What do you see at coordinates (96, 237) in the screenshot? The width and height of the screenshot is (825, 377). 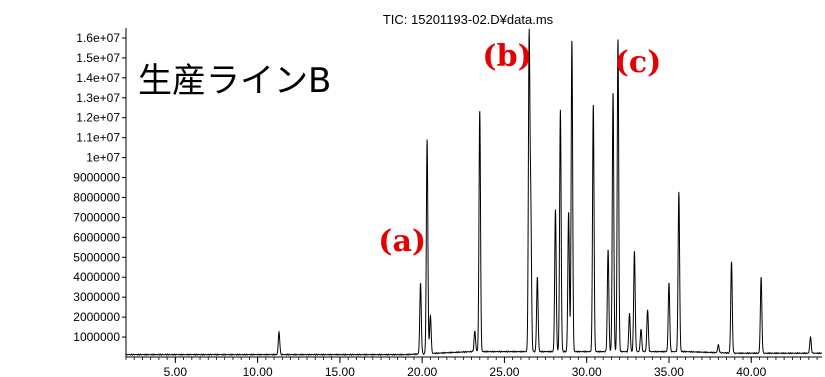 I see `y-tick-label: 6000000` at bounding box center [96, 237].